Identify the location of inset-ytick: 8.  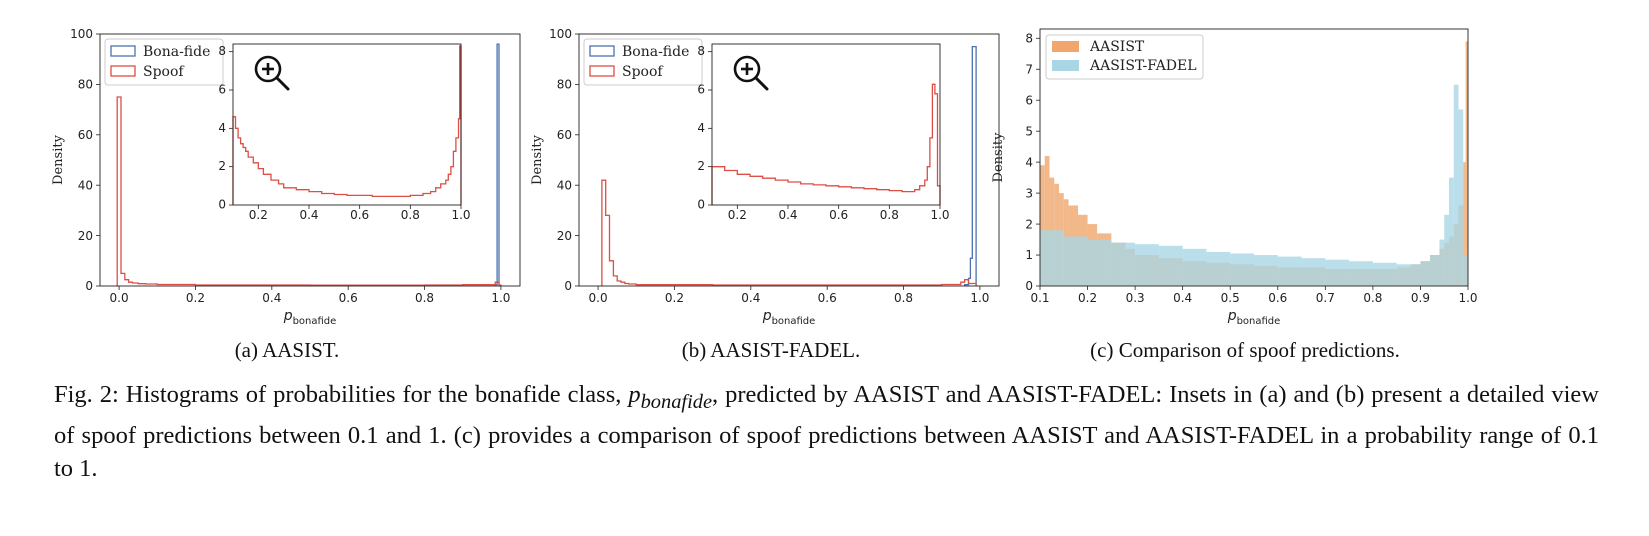
(225, 51).